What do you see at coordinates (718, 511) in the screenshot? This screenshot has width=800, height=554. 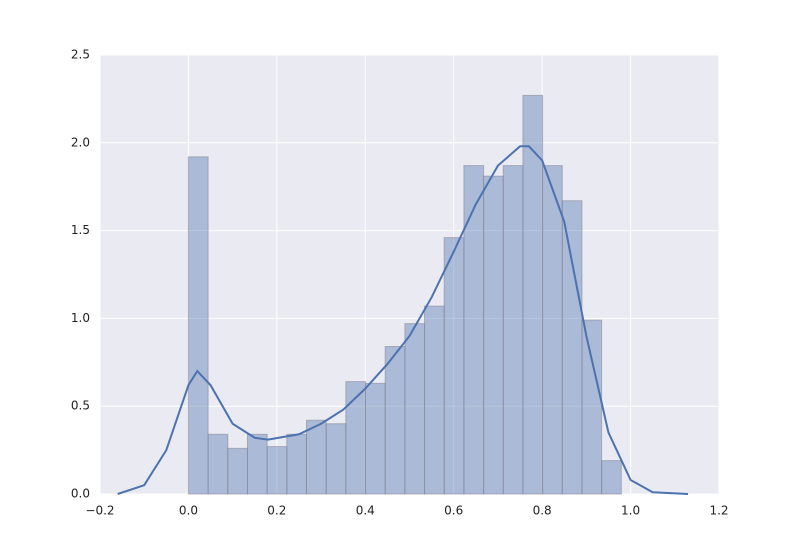 I see `x-tick-label: 1.2` at bounding box center [718, 511].